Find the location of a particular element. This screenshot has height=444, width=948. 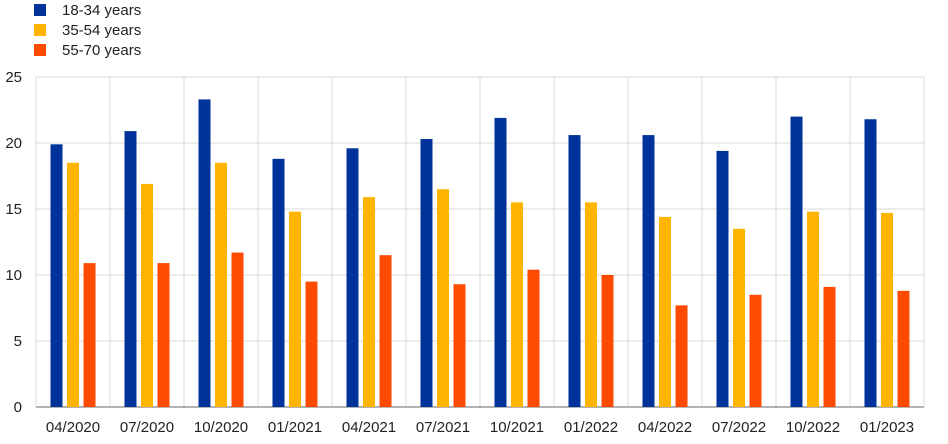

legend-item-18-34: 18-34 years is located at coordinates (87, 10).